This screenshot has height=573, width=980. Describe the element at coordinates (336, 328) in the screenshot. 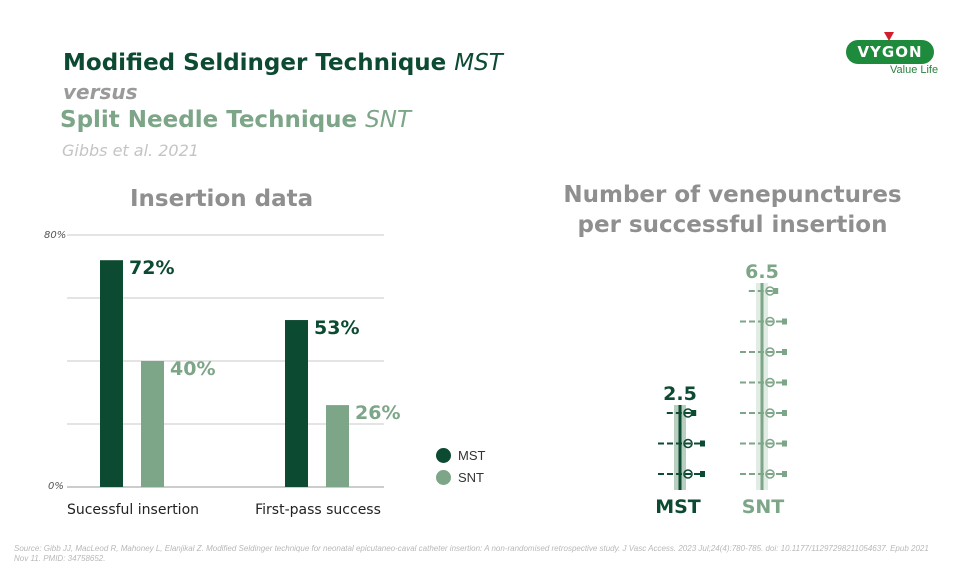

I see `bar-label-mst-2: 53%` at that location.